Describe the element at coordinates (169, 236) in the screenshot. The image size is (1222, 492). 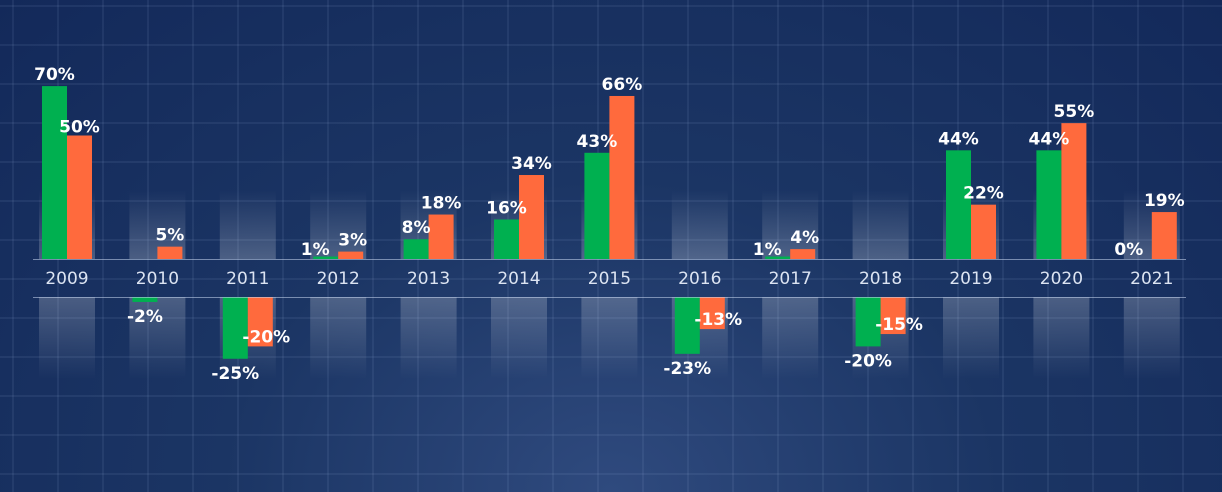
I see `data-label: 5%` at that location.